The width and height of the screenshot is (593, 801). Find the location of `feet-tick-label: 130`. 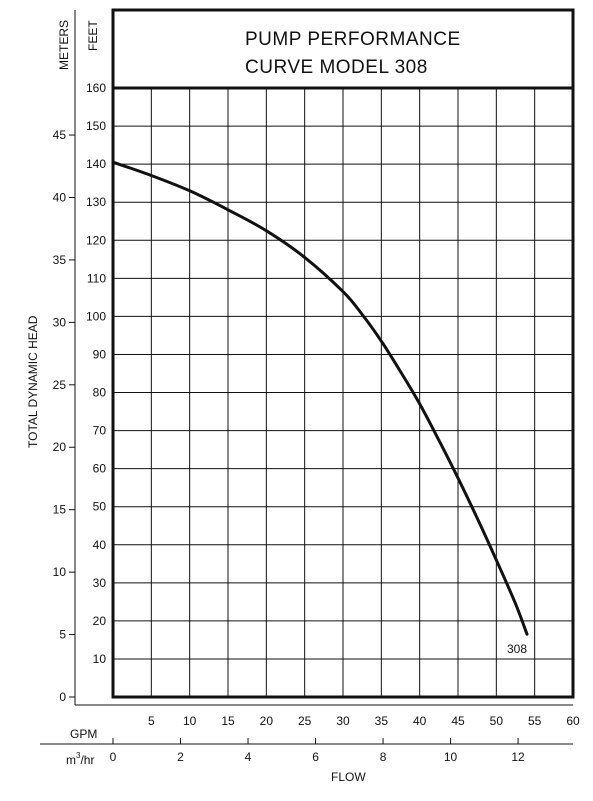

feet-tick-label: 130 is located at coordinates (96, 202).